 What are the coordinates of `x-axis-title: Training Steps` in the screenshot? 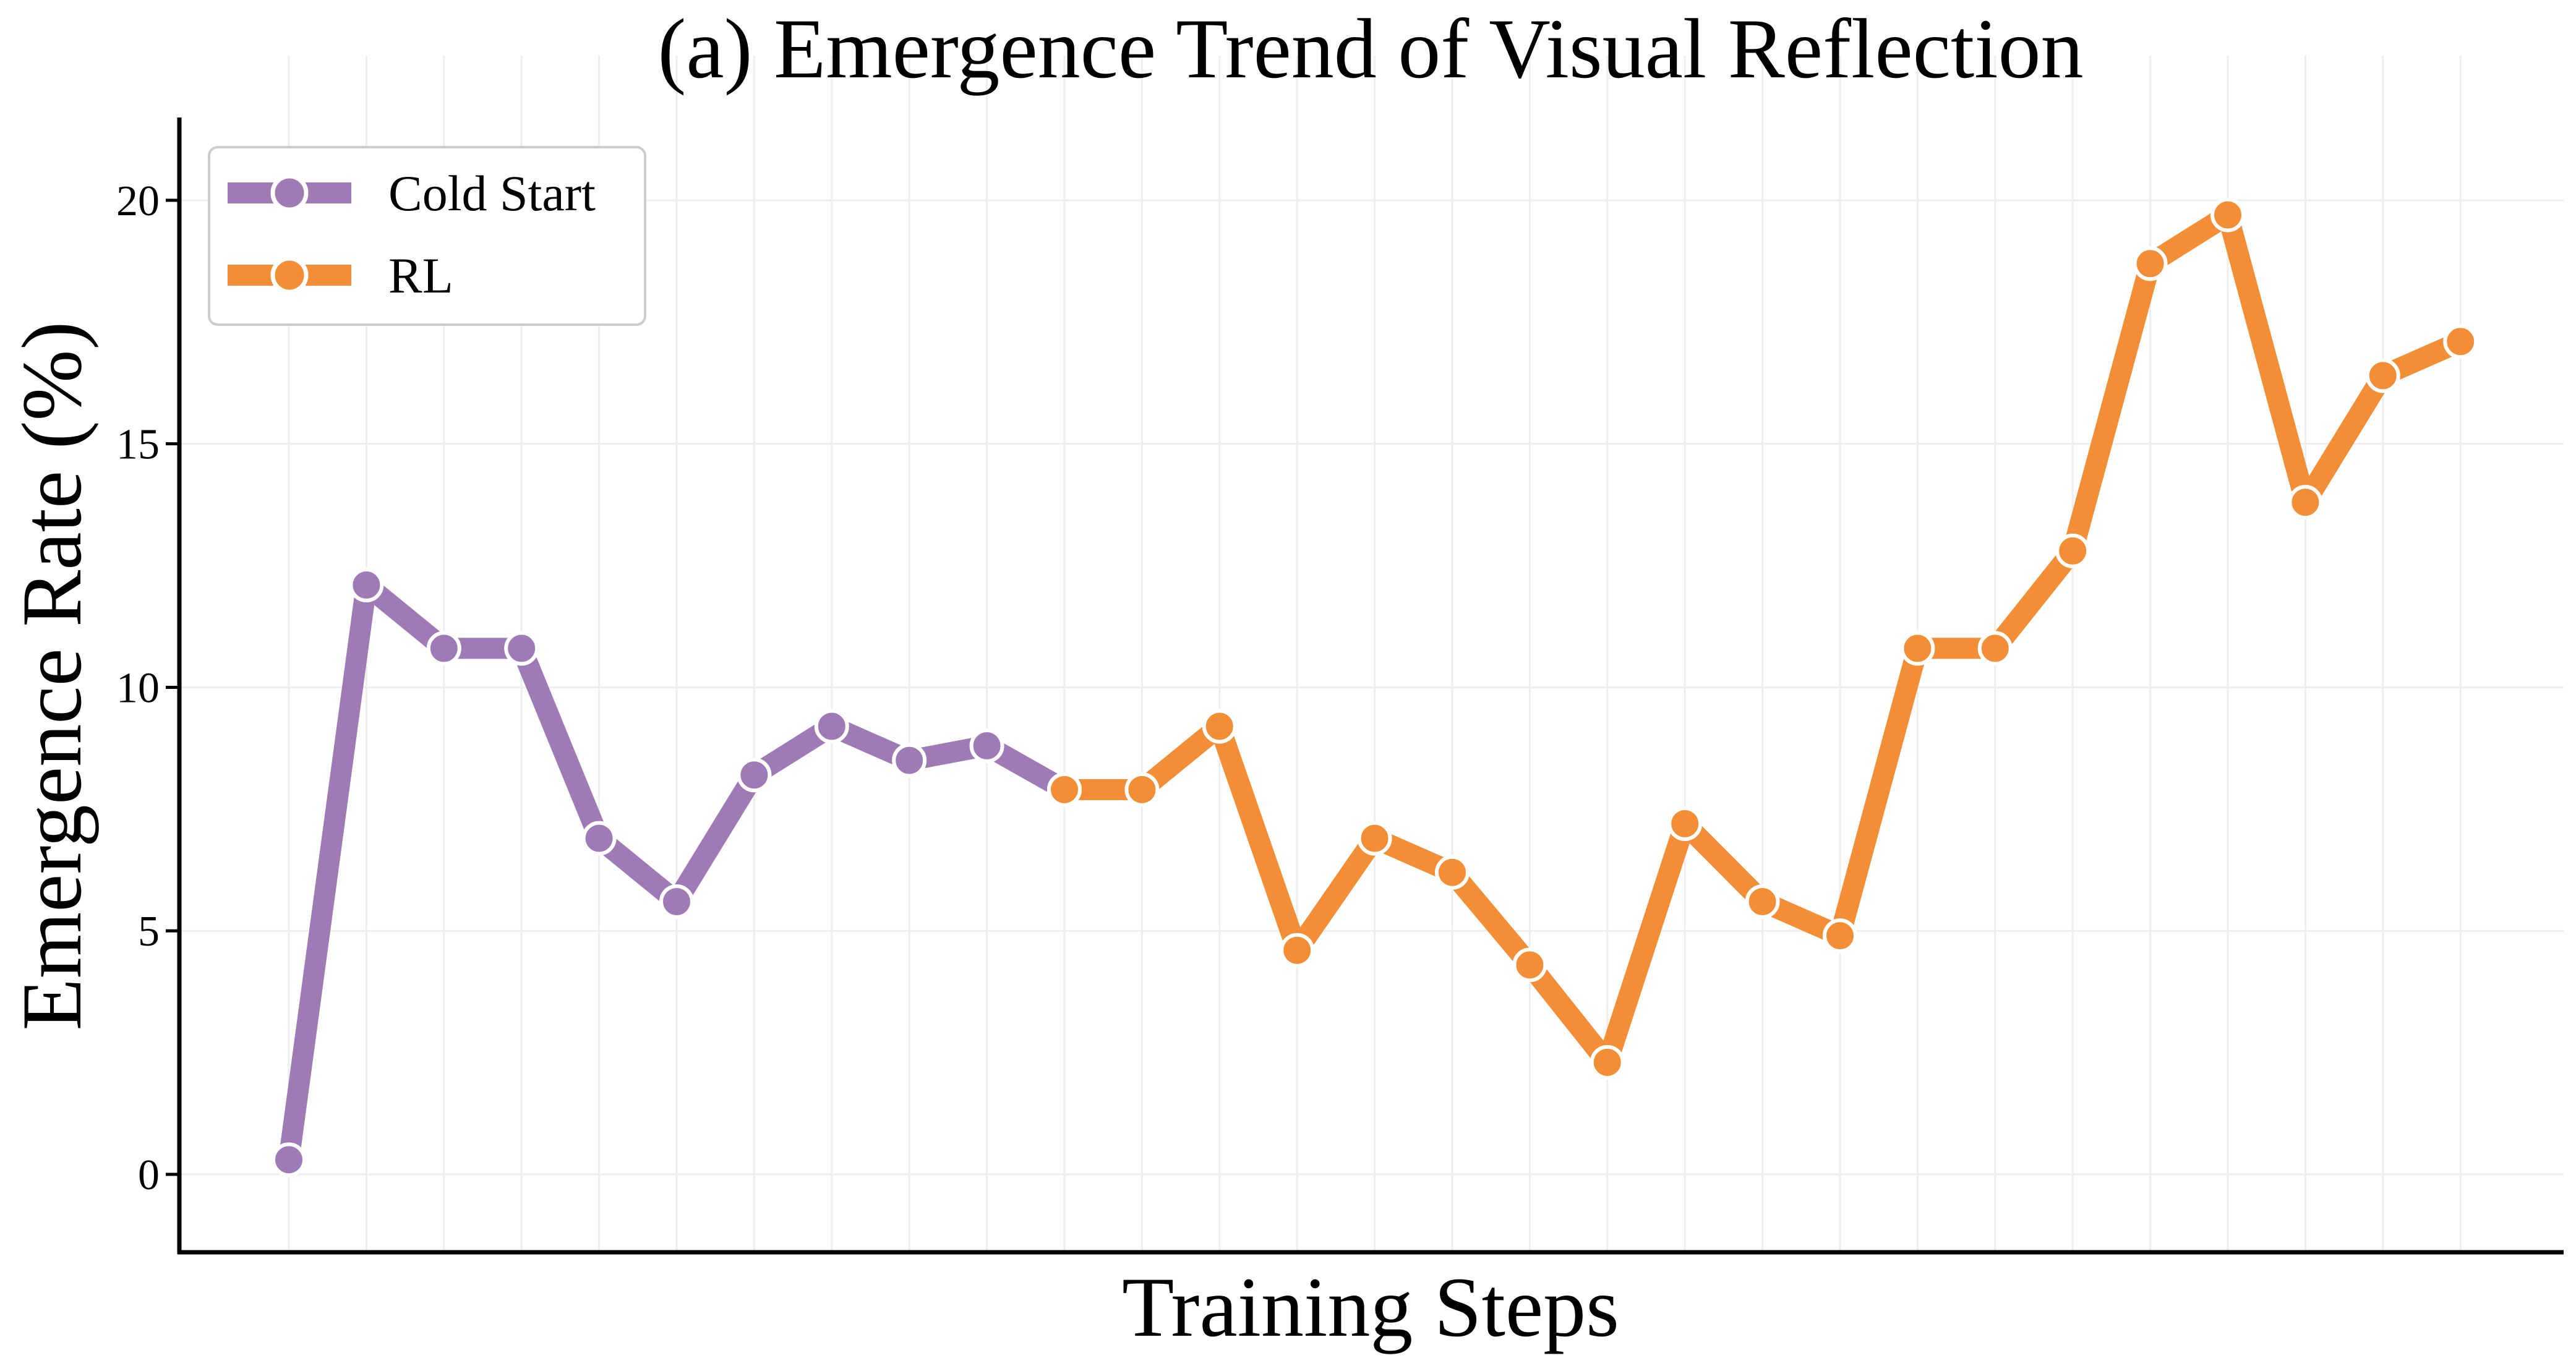 It's located at (1370, 1307).